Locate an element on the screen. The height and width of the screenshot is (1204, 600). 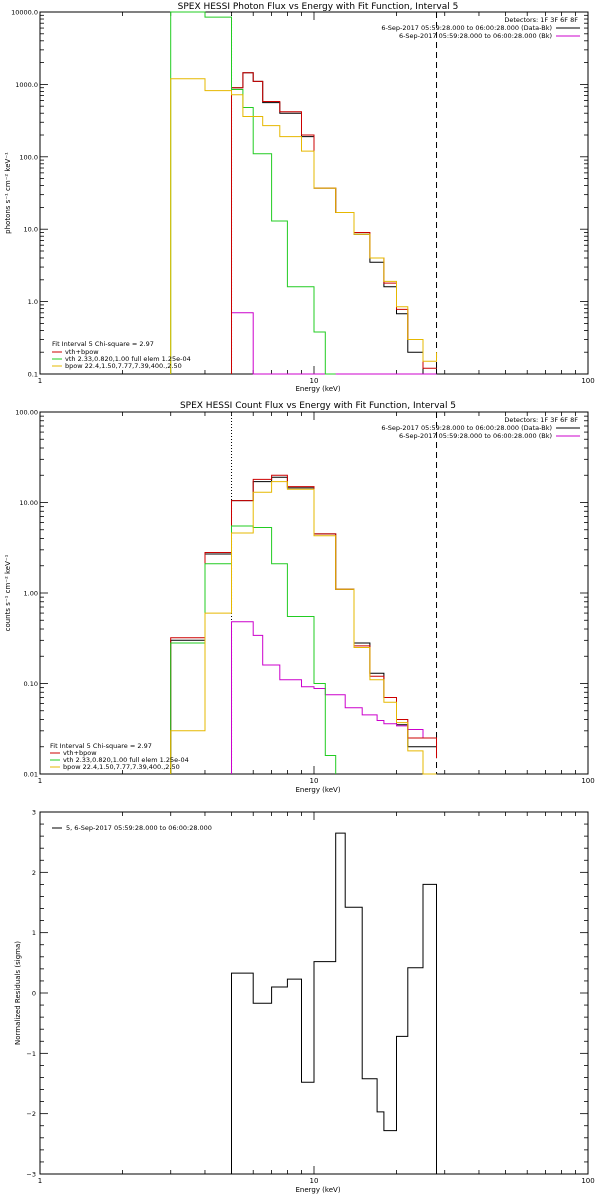
count-flux-x-tick-label: 100 is located at coordinates (587, 781).